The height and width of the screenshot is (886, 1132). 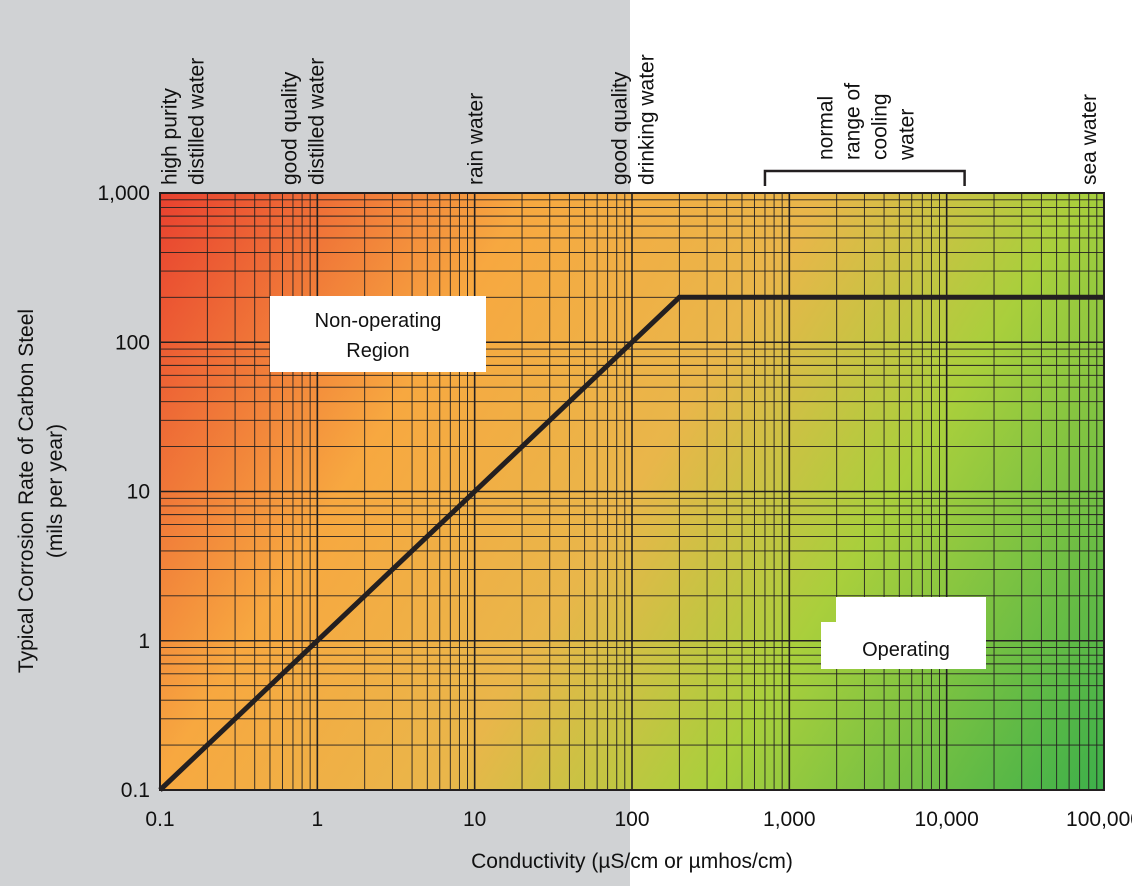 What do you see at coordinates (55, 491) in the screenshot?
I see `y-axis-title-line2: (mils per year)` at bounding box center [55, 491].